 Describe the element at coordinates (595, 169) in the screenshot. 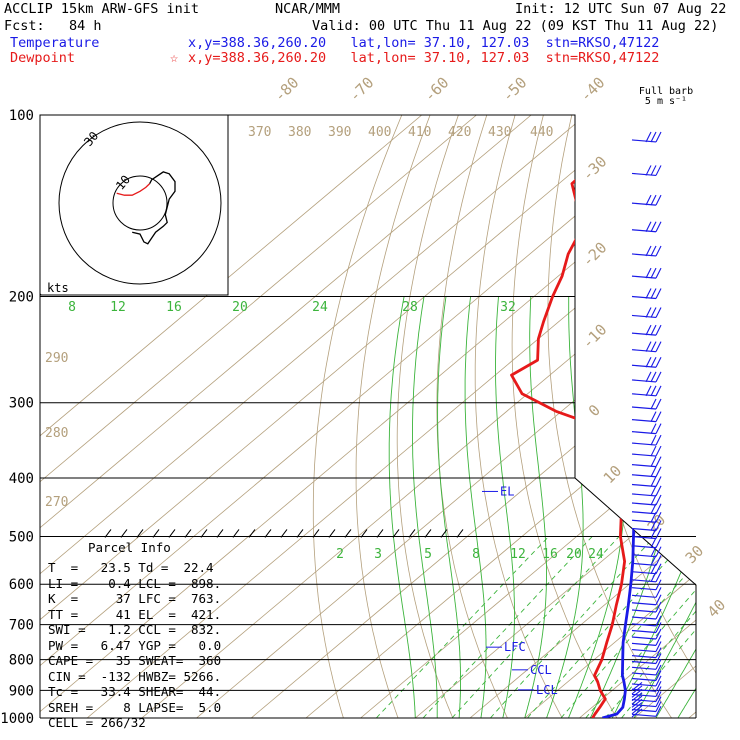

I see `isotherm-label: -30` at that location.